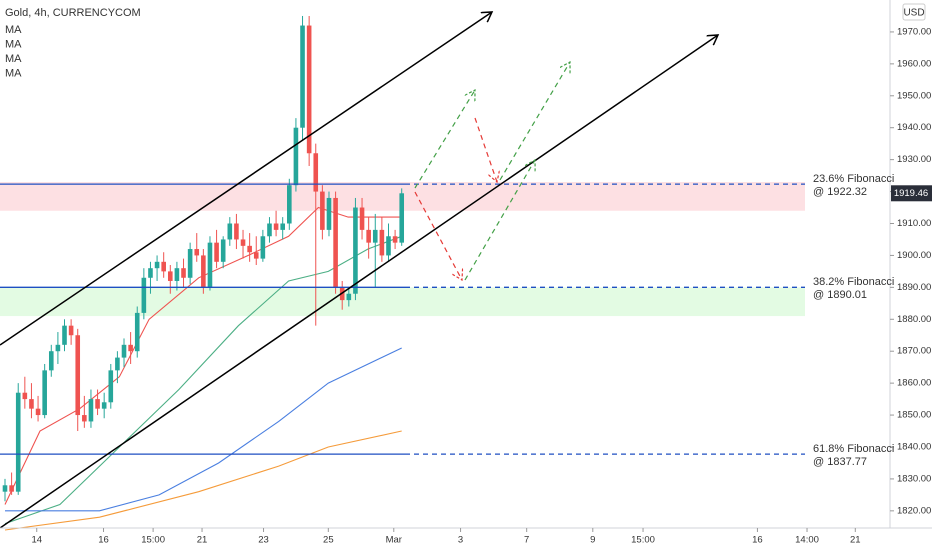 The height and width of the screenshot is (550, 932). I want to click on y-tick-label: 1860.00, so click(914, 383).